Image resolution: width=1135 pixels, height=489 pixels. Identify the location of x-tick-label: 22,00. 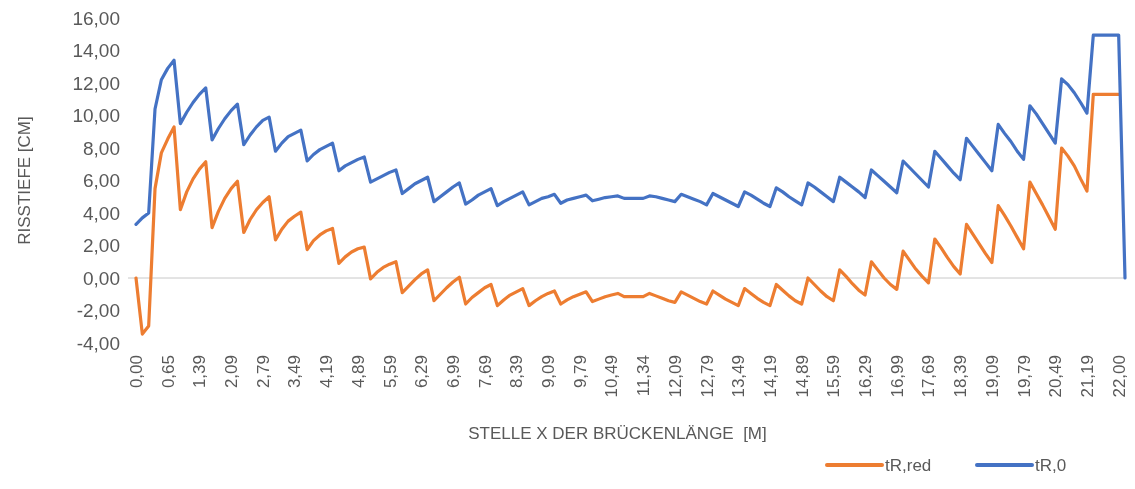
(1119, 376).